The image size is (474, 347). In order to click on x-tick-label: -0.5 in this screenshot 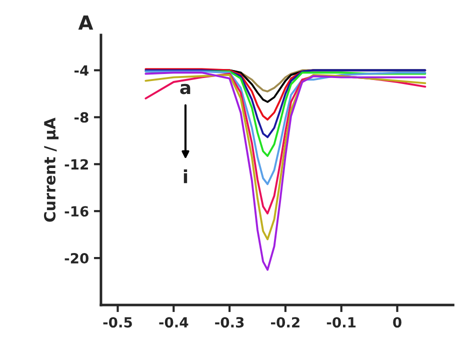, I will do `click(117, 322)`.